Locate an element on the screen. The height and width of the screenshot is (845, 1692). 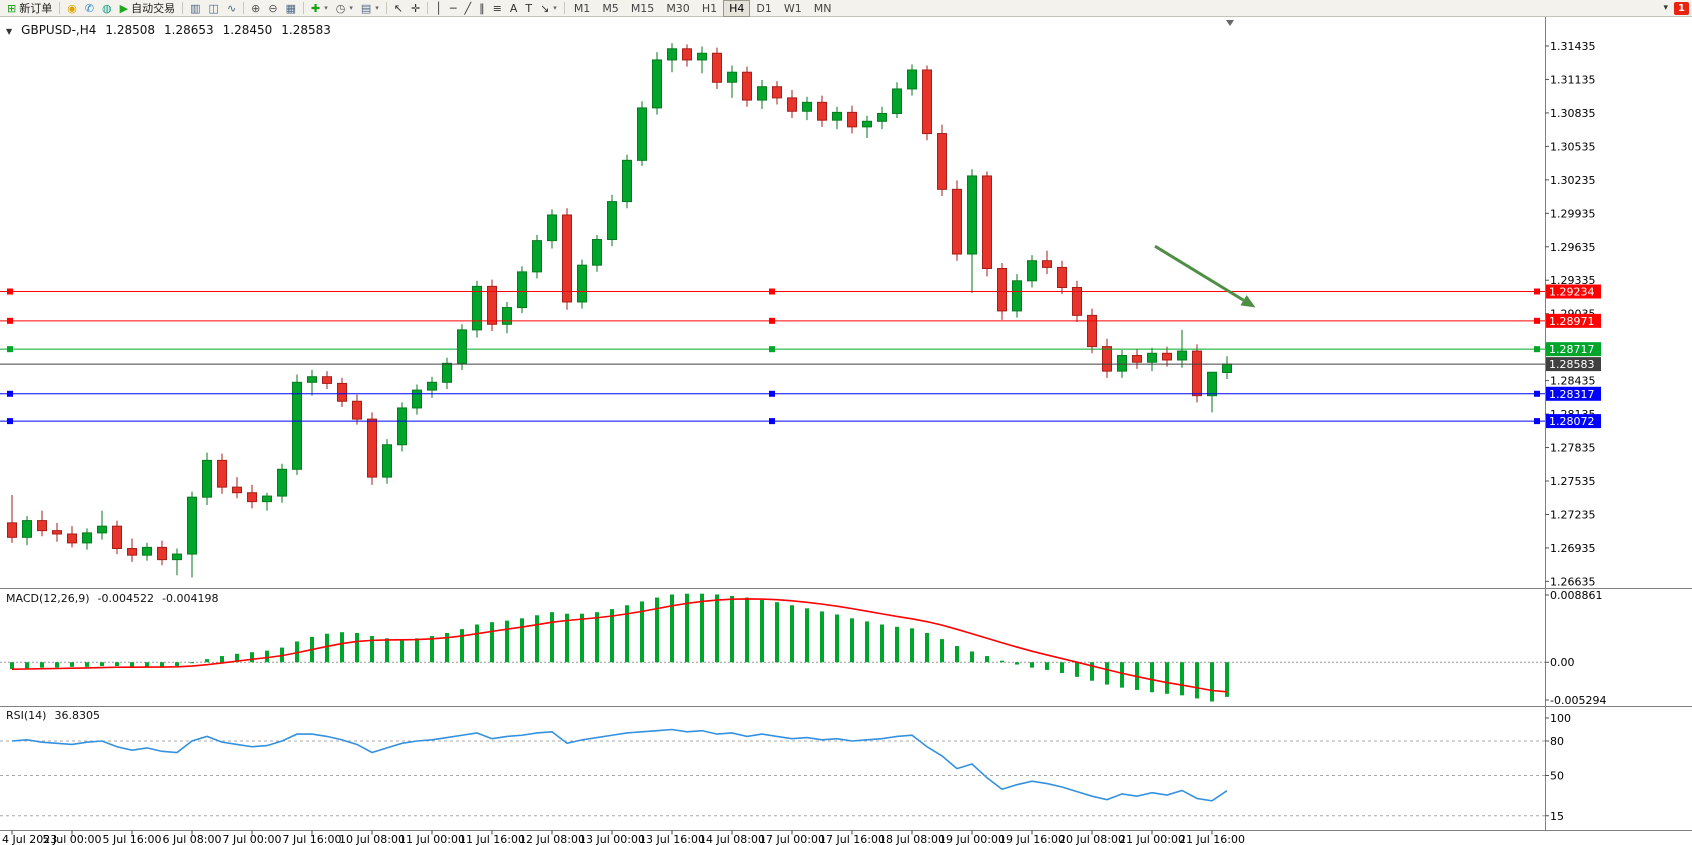
autotrade-button: ▶ 自动交易 is located at coordinates (147, 8).